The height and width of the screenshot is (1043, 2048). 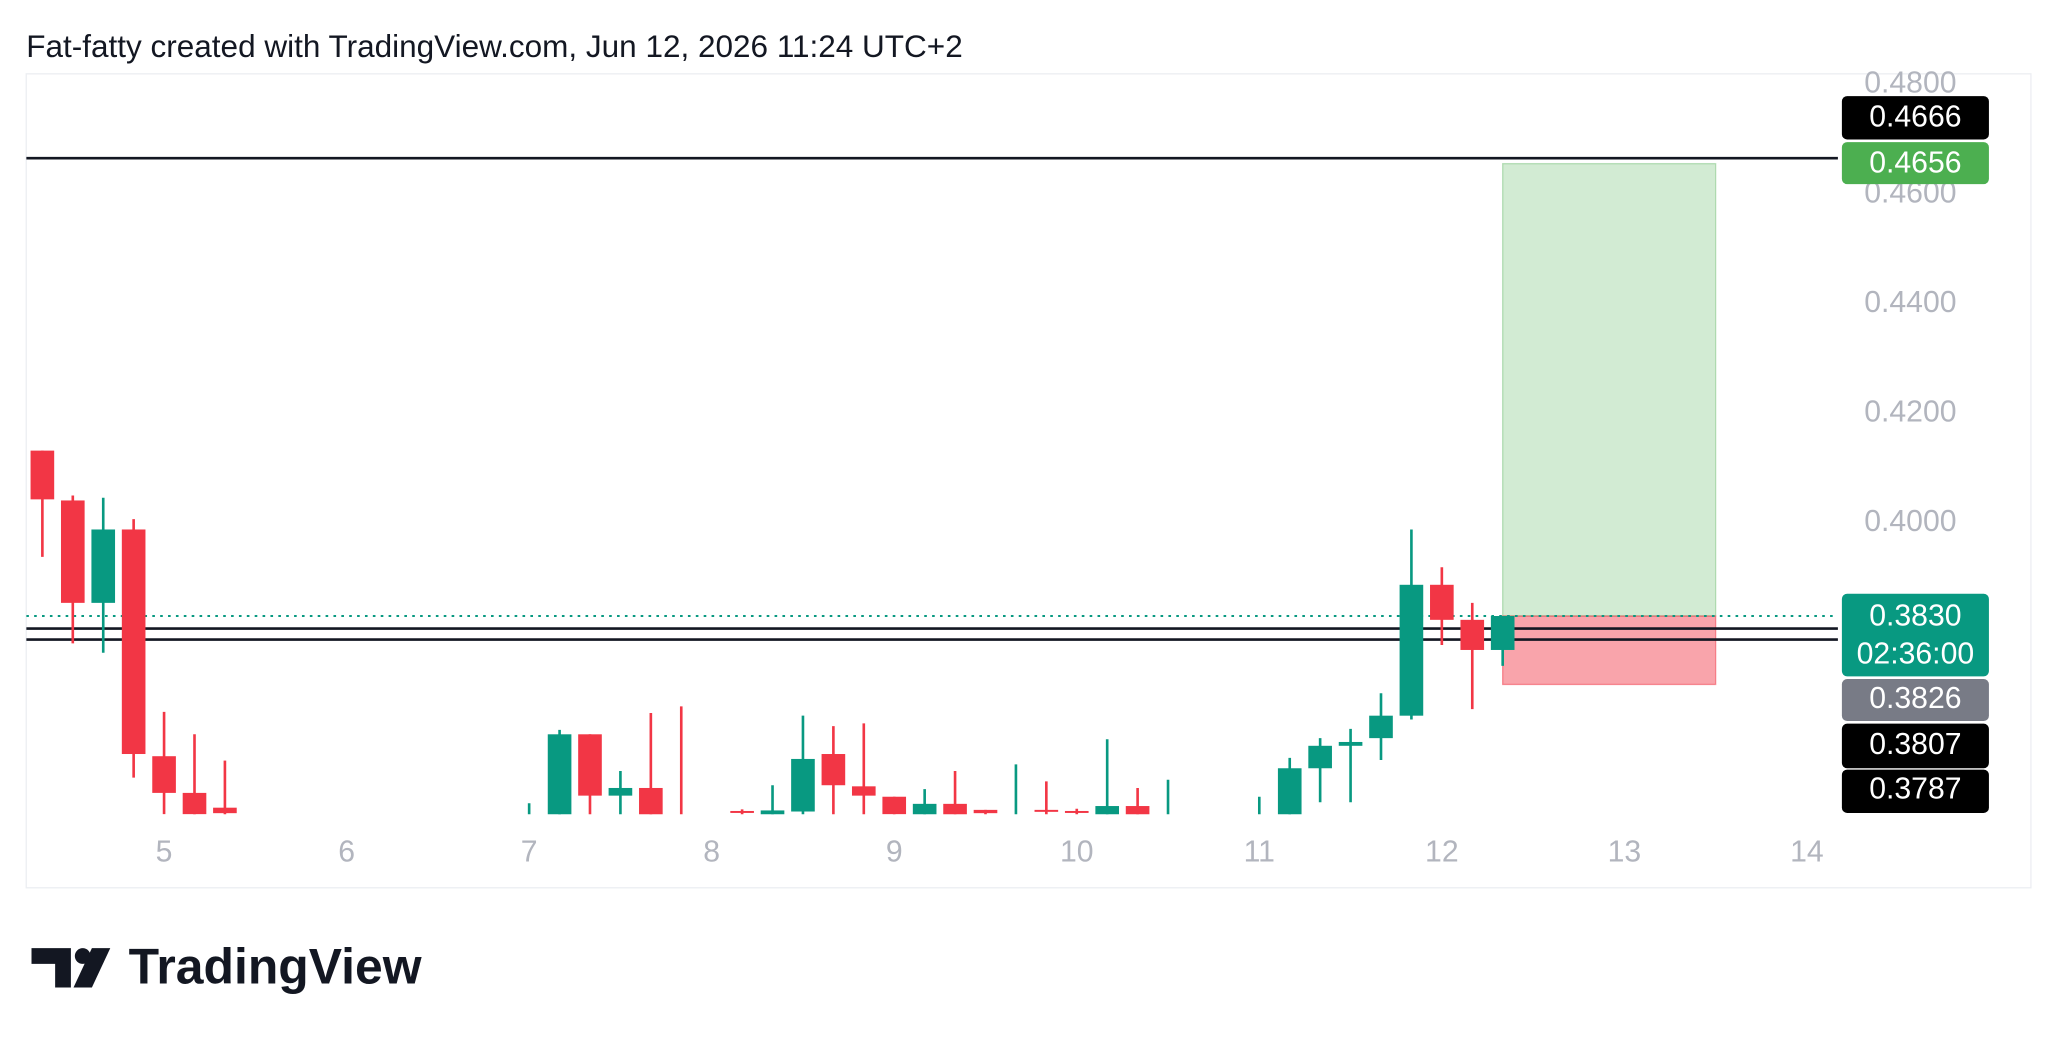 I want to click on x-tick-label: 6, so click(x=346, y=852).